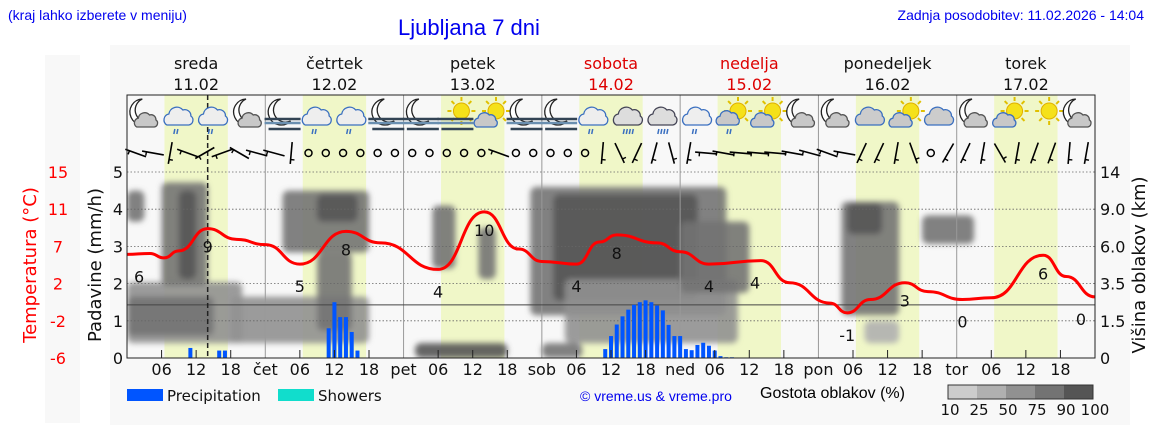 This screenshot has width=1152, height=443. What do you see at coordinates (265, 369) in the screenshot?
I see `day-abbr-tick: čet` at bounding box center [265, 369].